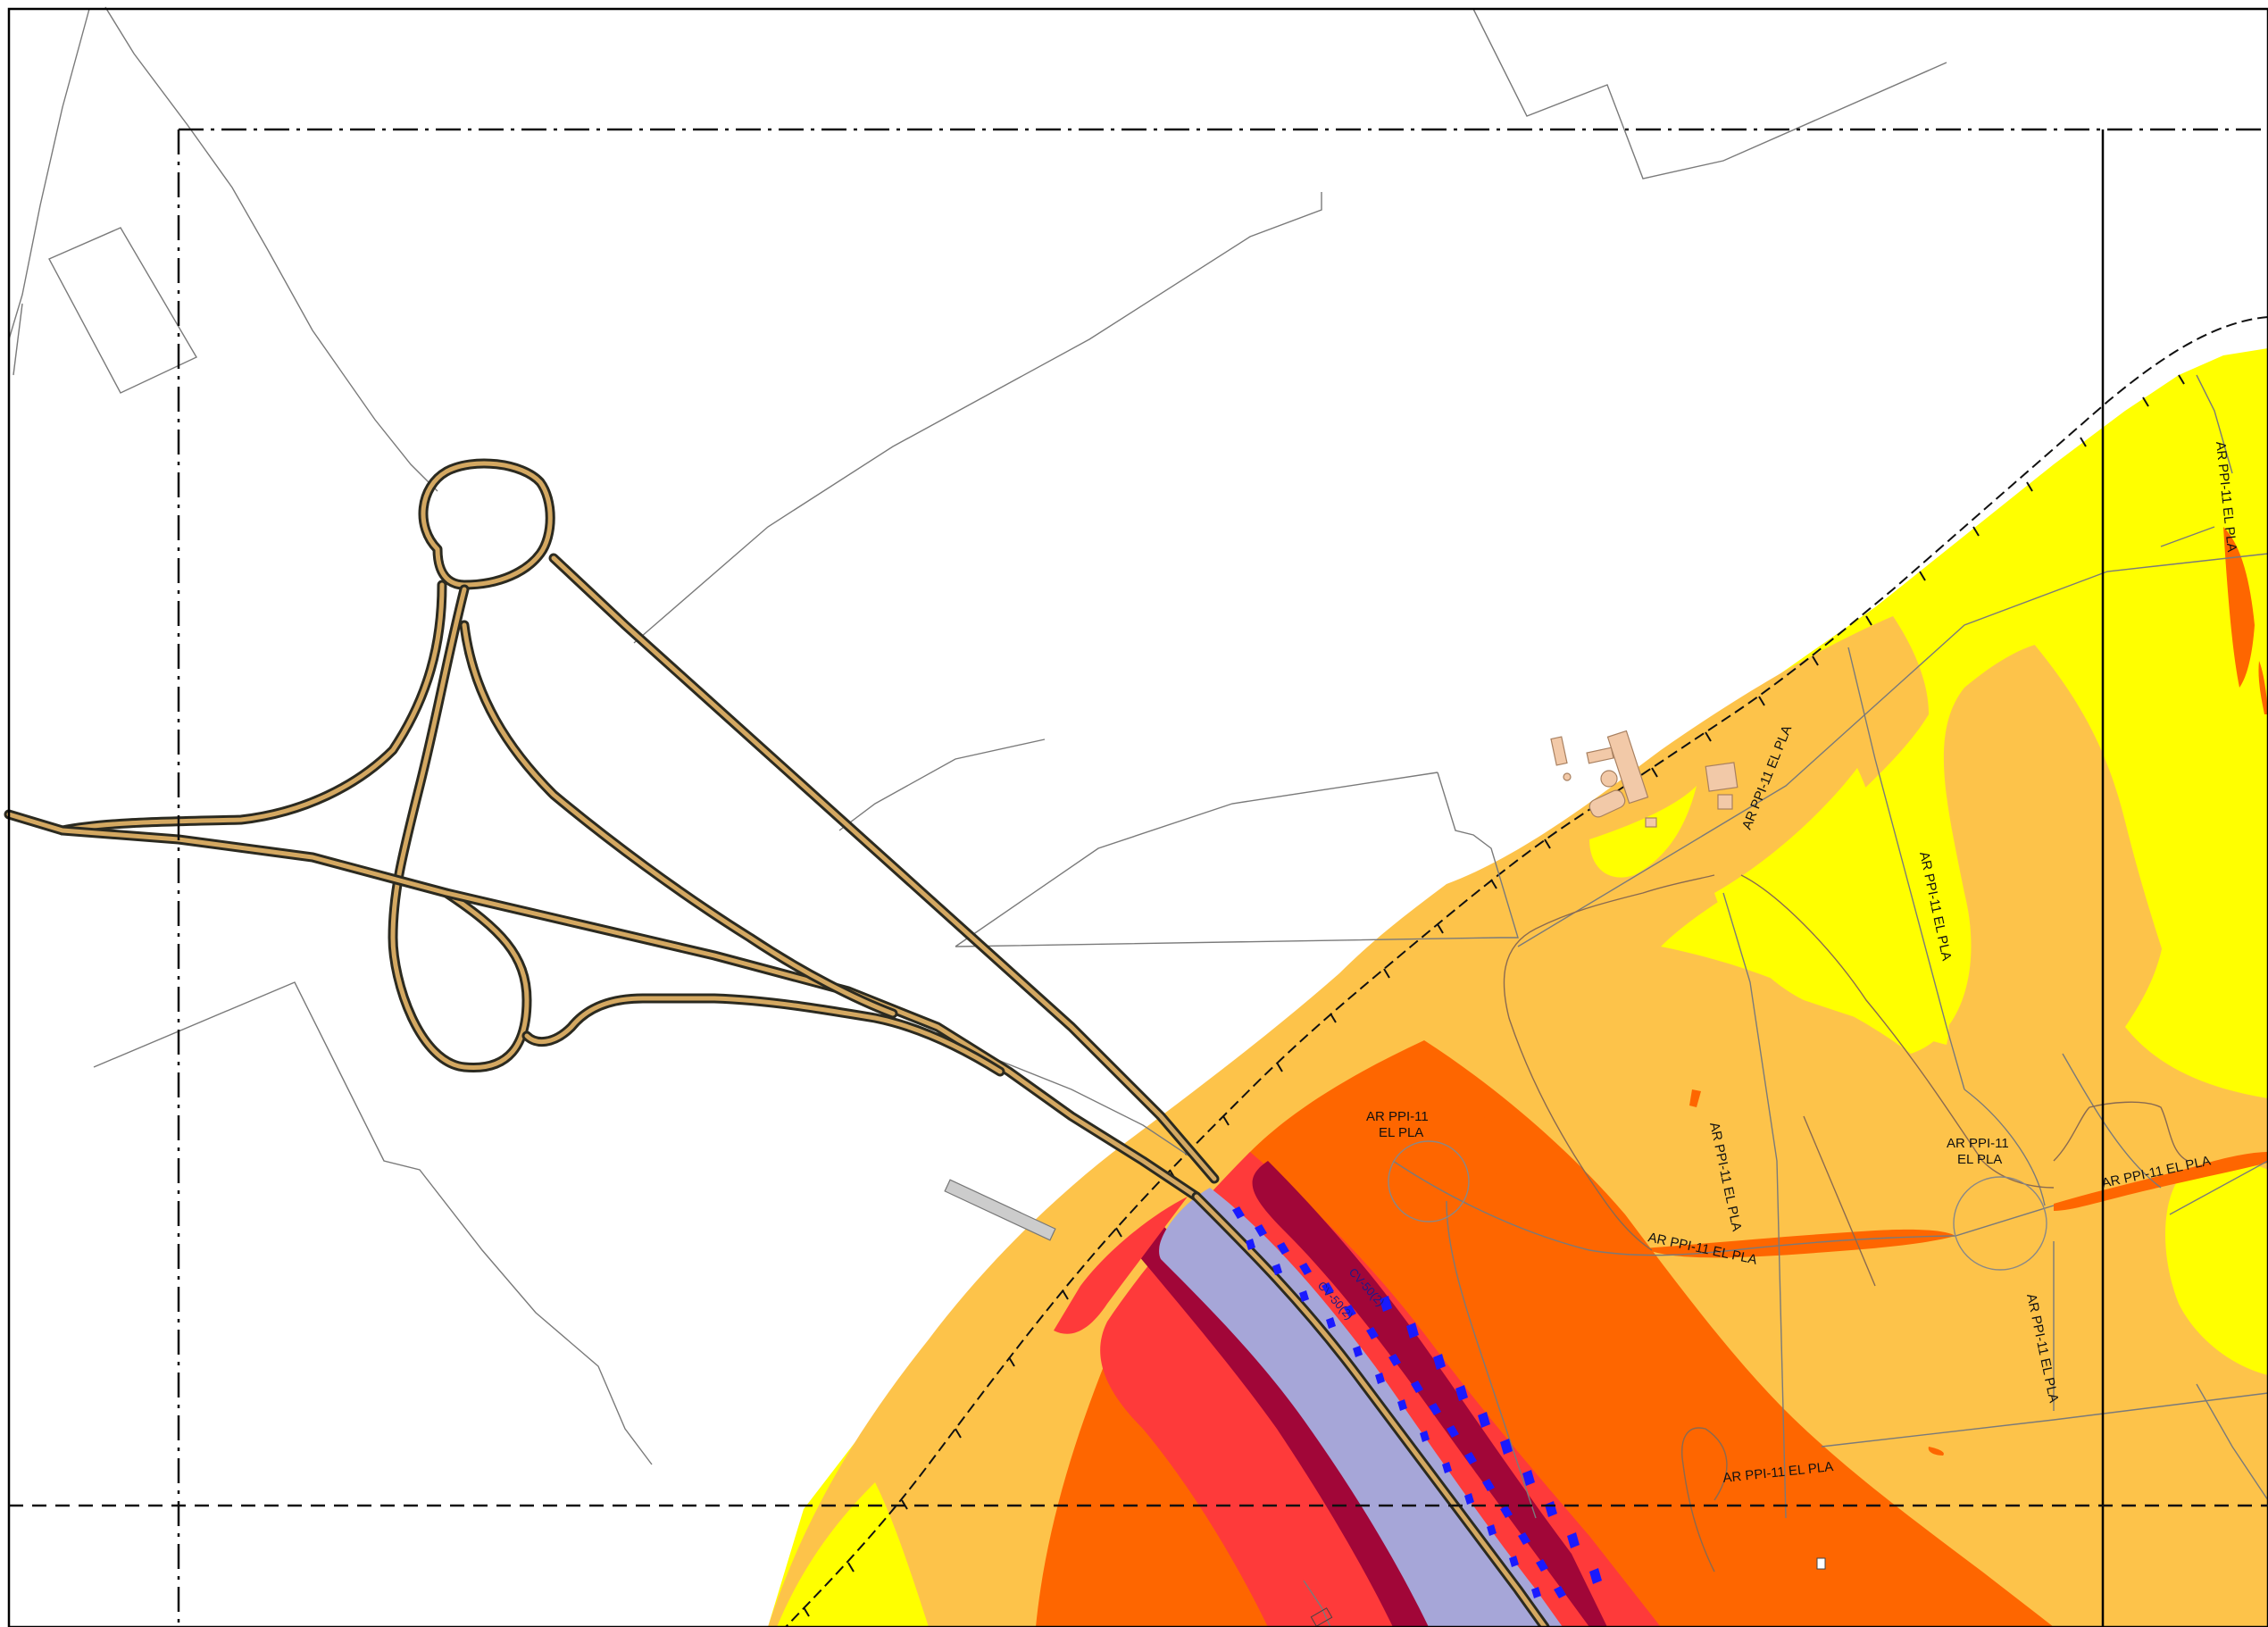 The height and width of the screenshot is (1627, 2268). Describe the element at coordinates (1121, 1265) in the screenshot. I see `zone-orange-wedge` at that location.